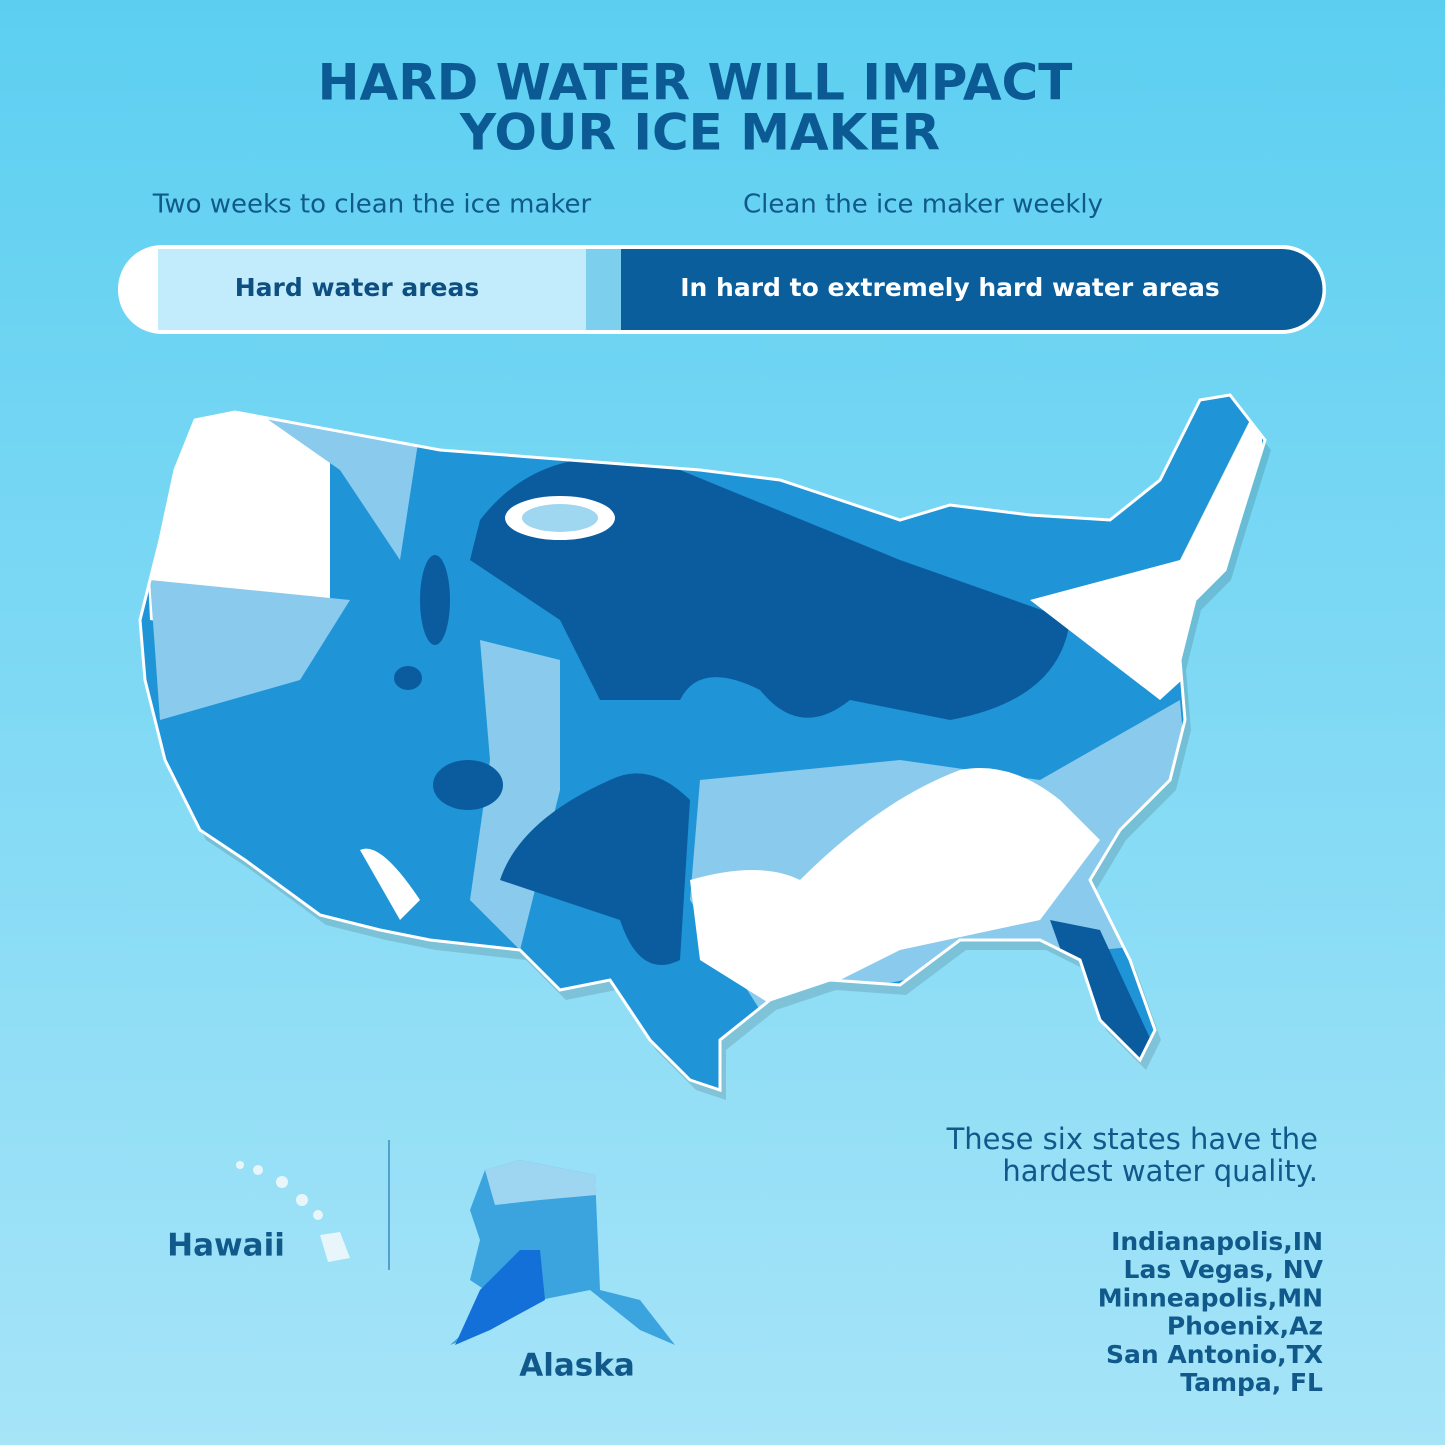 The image size is (1445, 1445). What do you see at coordinates (357, 287) in the screenshot?
I see `legend-light: Hard water areas` at bounding box center [357, 287].